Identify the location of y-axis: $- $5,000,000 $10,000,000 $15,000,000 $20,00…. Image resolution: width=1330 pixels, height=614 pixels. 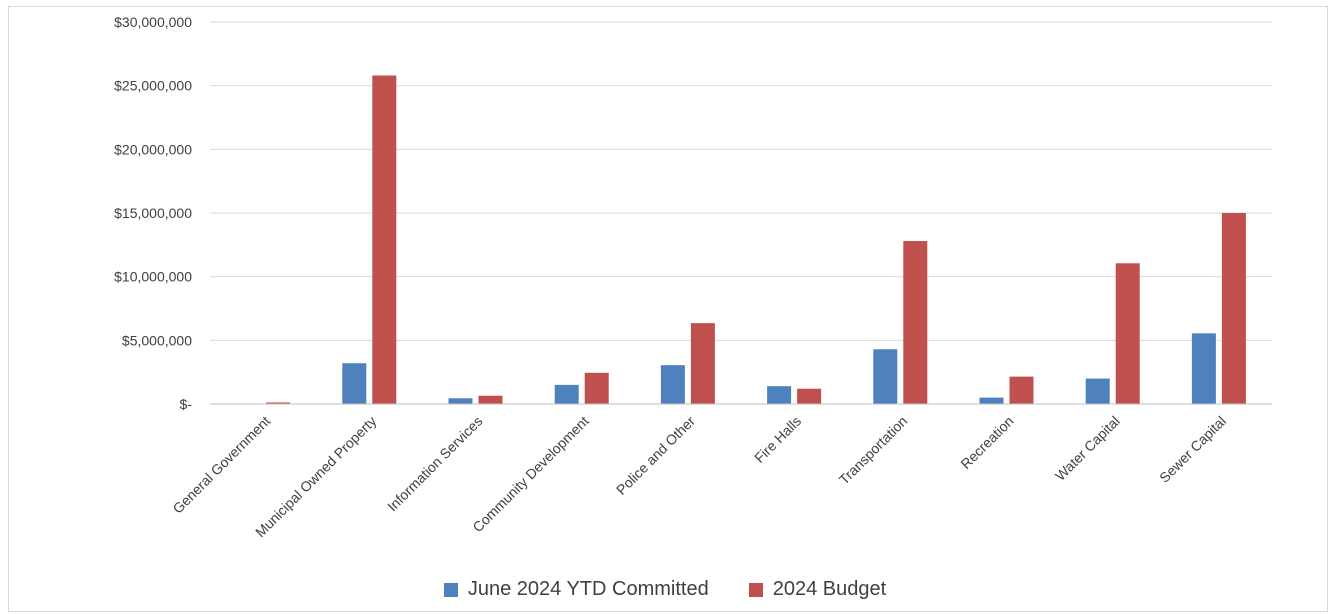
(153, 213).